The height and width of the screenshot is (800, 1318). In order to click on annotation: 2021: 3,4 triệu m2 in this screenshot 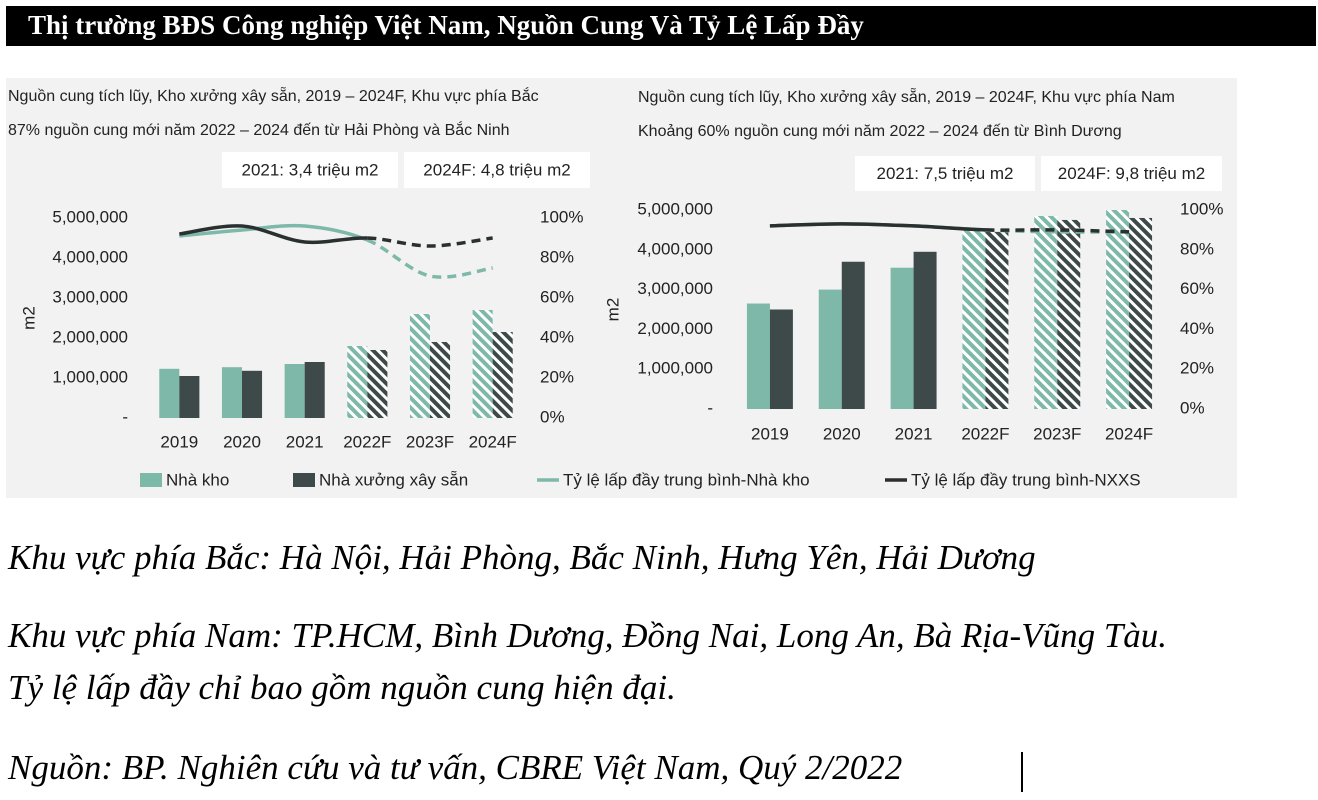, I will do `click(309, 169)`.